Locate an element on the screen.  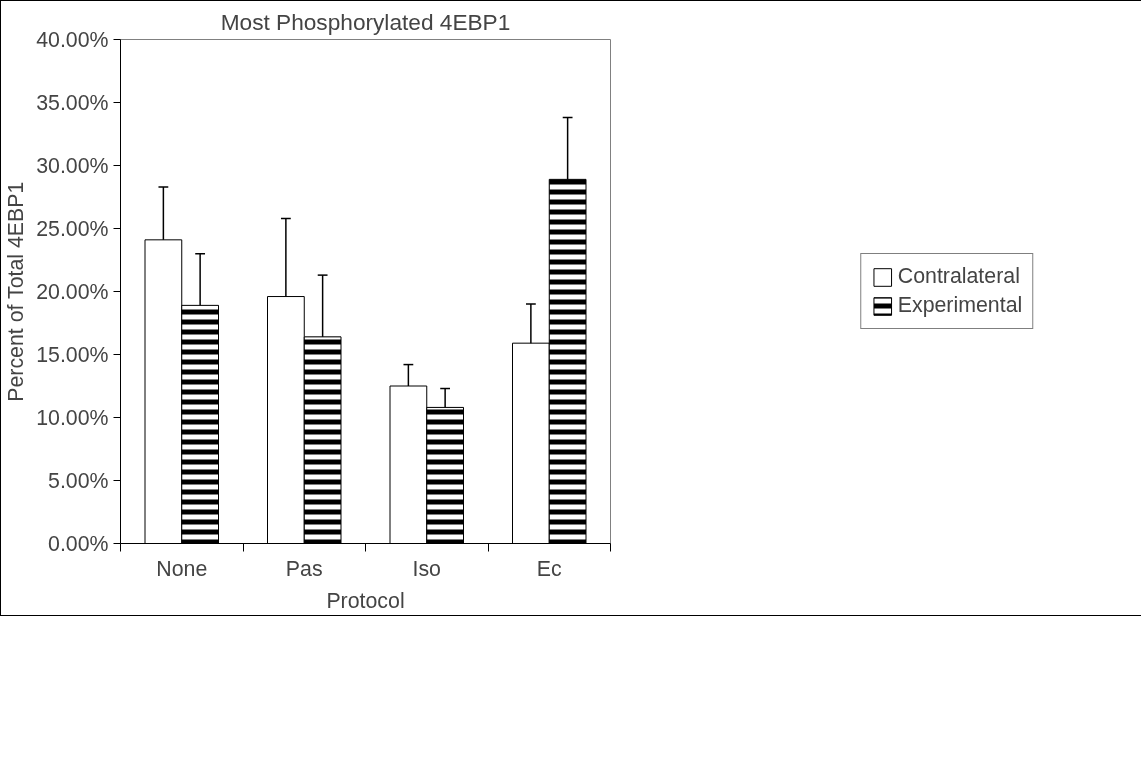
y-tick-label: 0.00% is located at coordinates (78, 543).